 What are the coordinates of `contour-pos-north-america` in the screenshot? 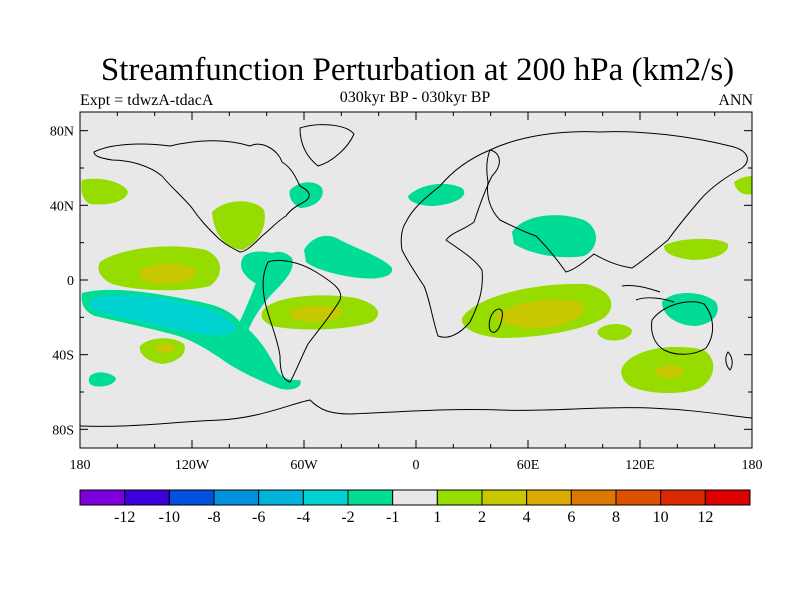 It's located at (238, 225).